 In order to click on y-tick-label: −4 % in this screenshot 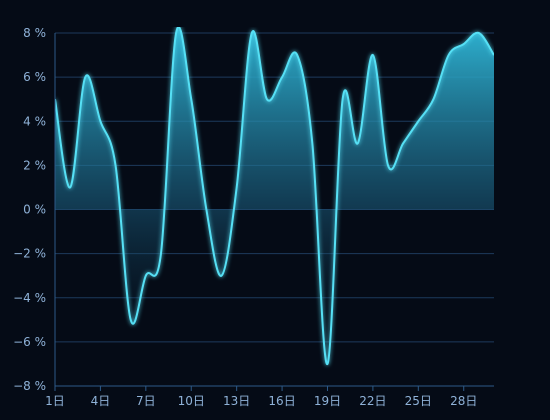, I will do `click(29, 298)`.